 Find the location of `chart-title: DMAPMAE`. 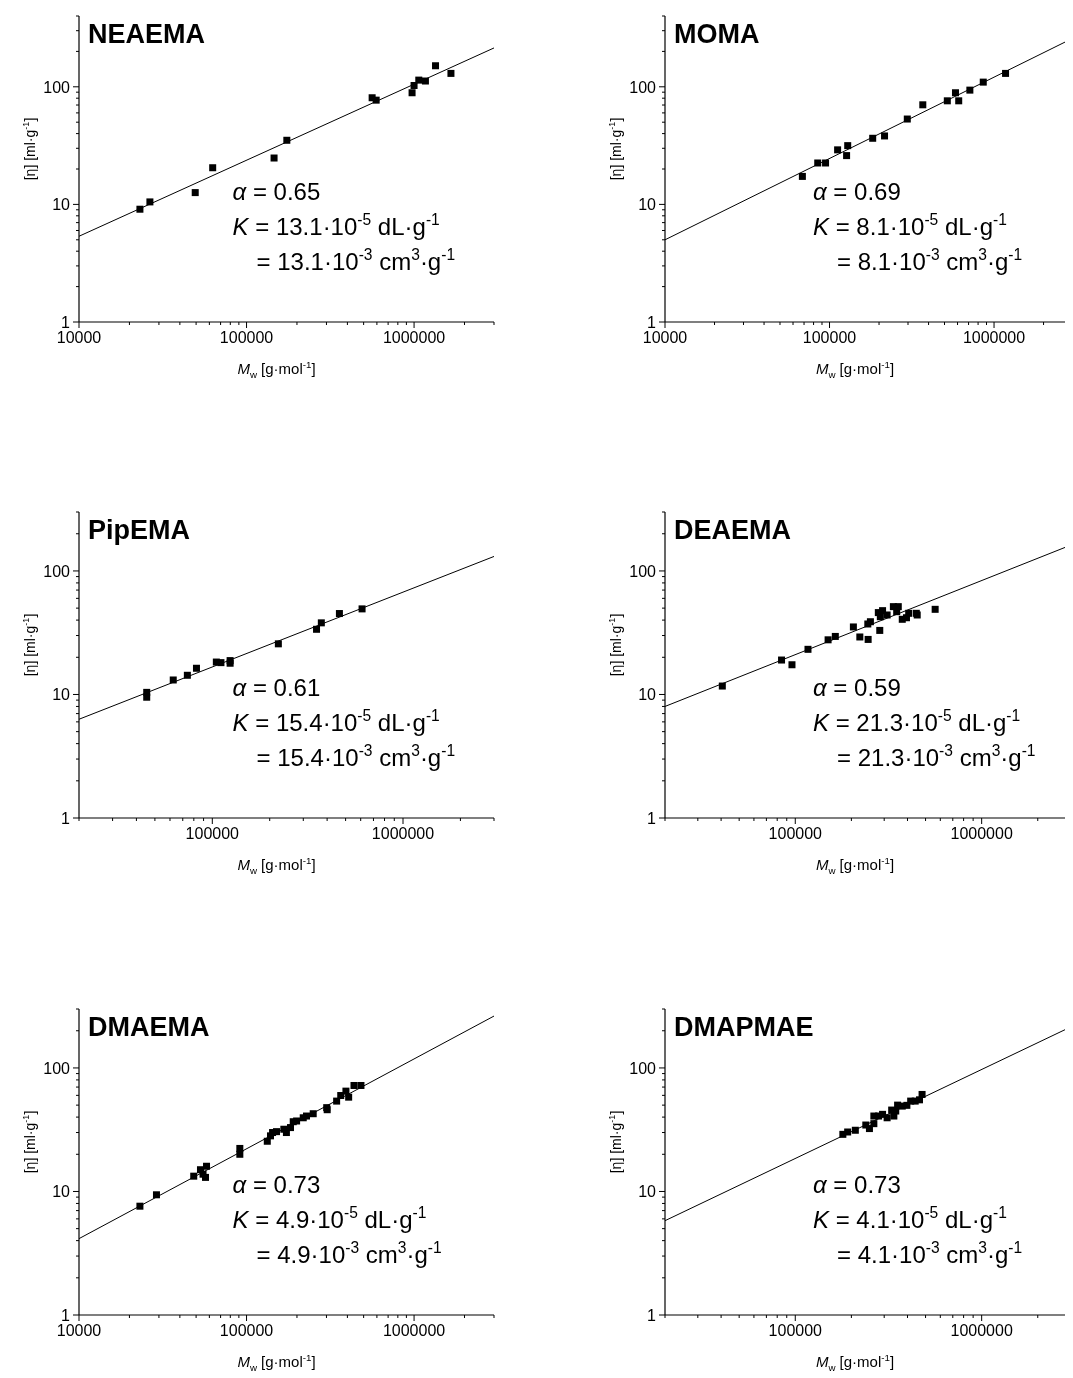

chart-title: DMAPMAE is located at coordinates (744, 1027).